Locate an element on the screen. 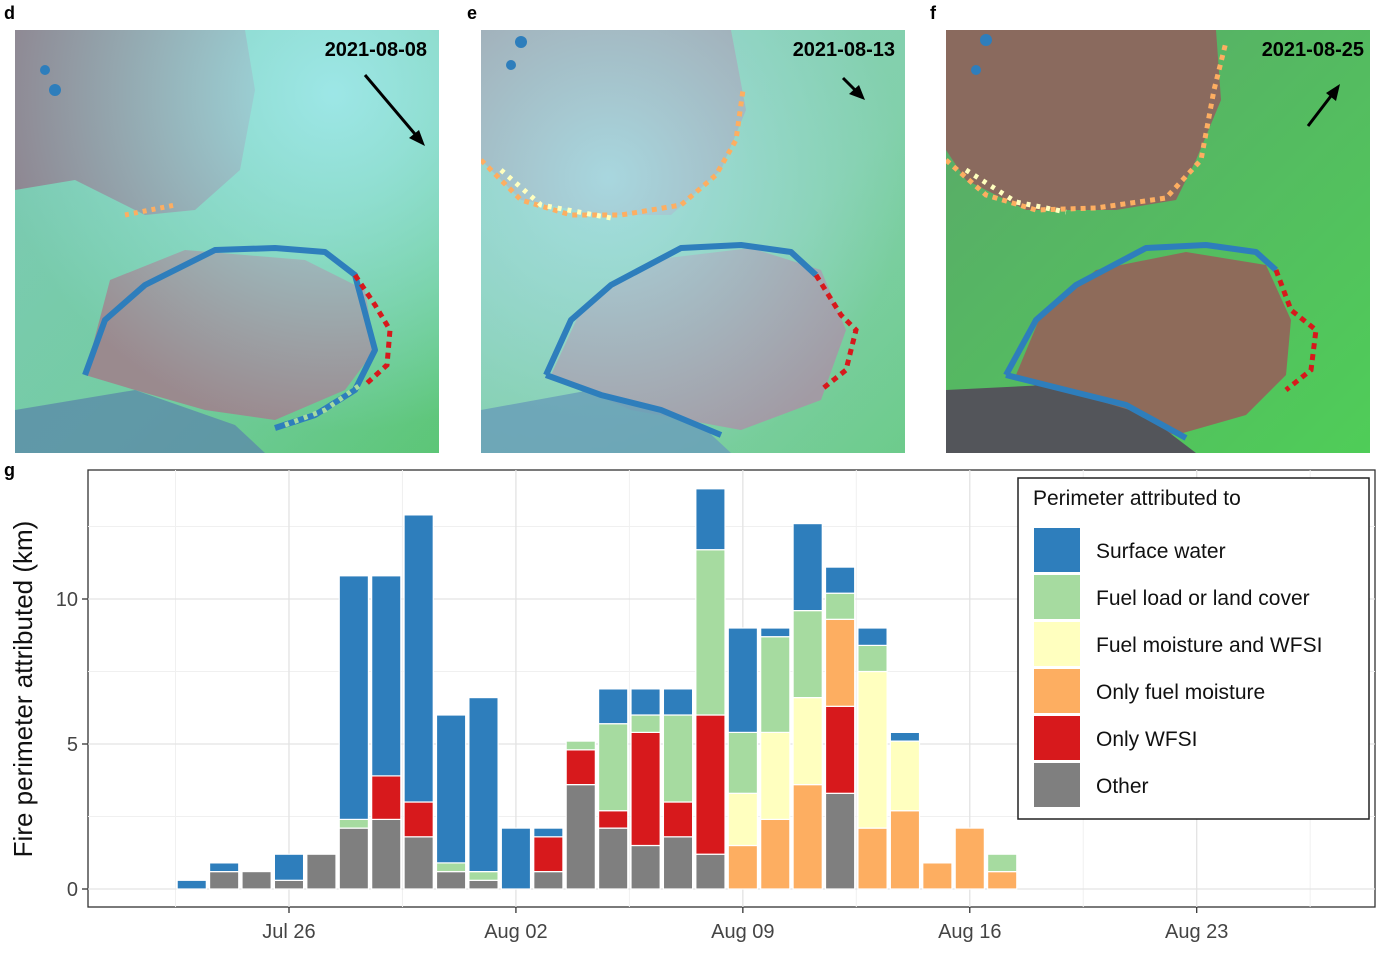  y-axis: 0 5 10 is located at coordinates (72, 745).